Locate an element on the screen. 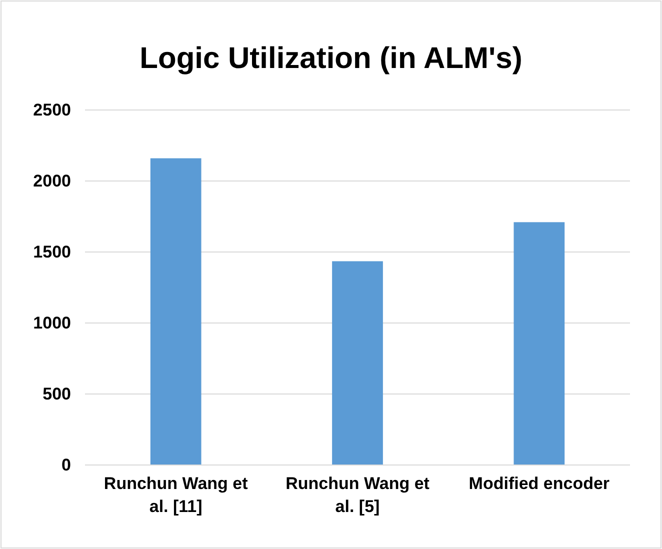 This screenshot has width=662, height=549. y-tick-label: 0 is located at coordinates (66, 464).